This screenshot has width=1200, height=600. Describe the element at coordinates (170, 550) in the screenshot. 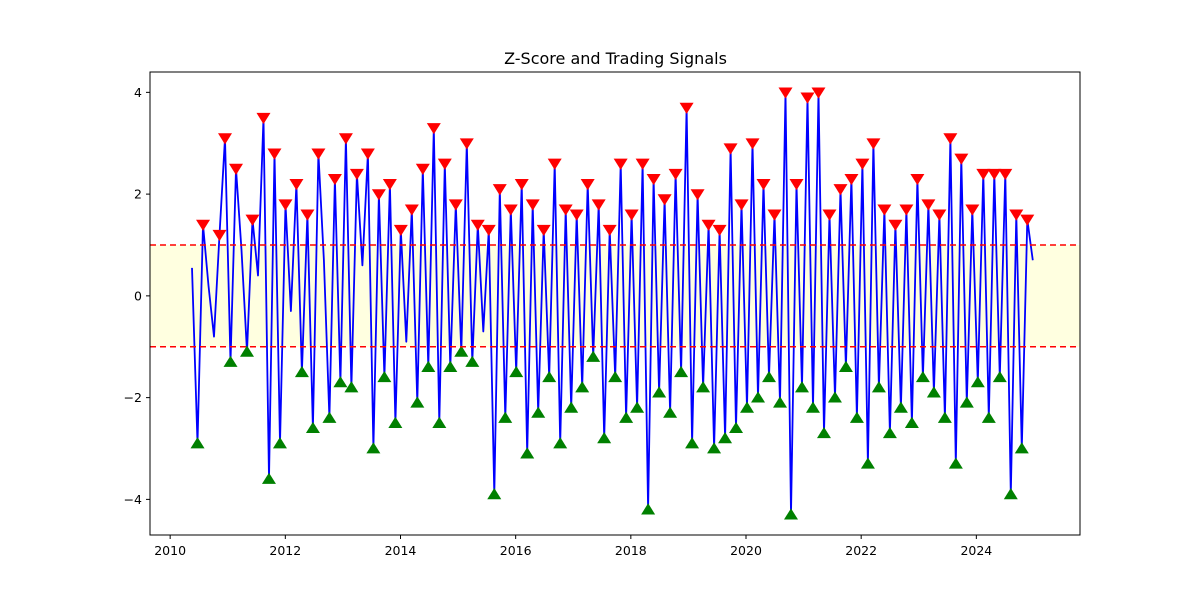

I see `x-tick-label: 2010` at that location.